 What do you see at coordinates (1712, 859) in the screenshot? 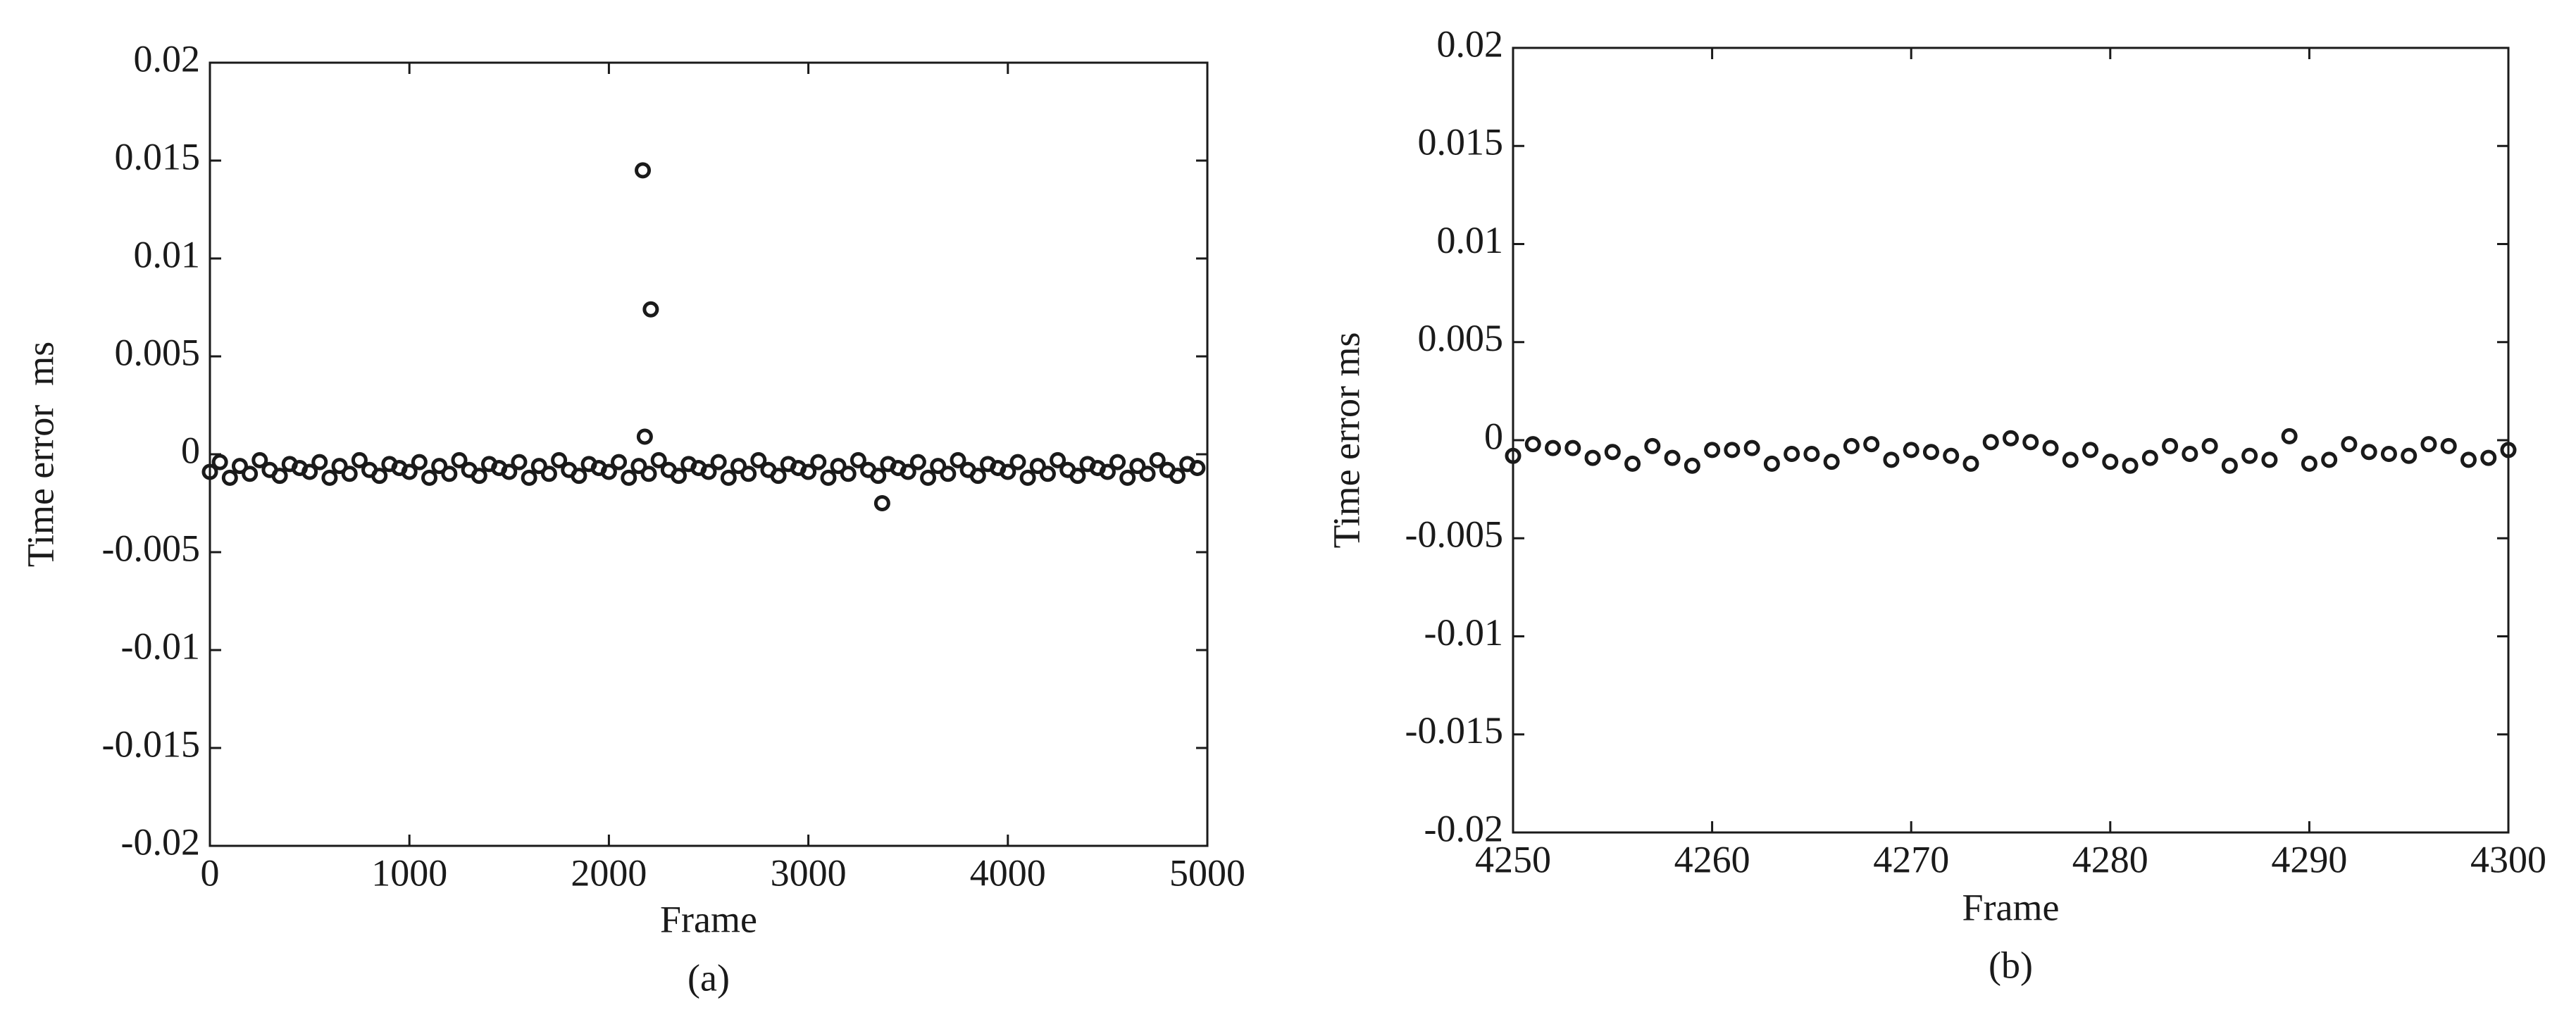
I see `x-tick-label: 4260` at bounding box center [1712, 859].